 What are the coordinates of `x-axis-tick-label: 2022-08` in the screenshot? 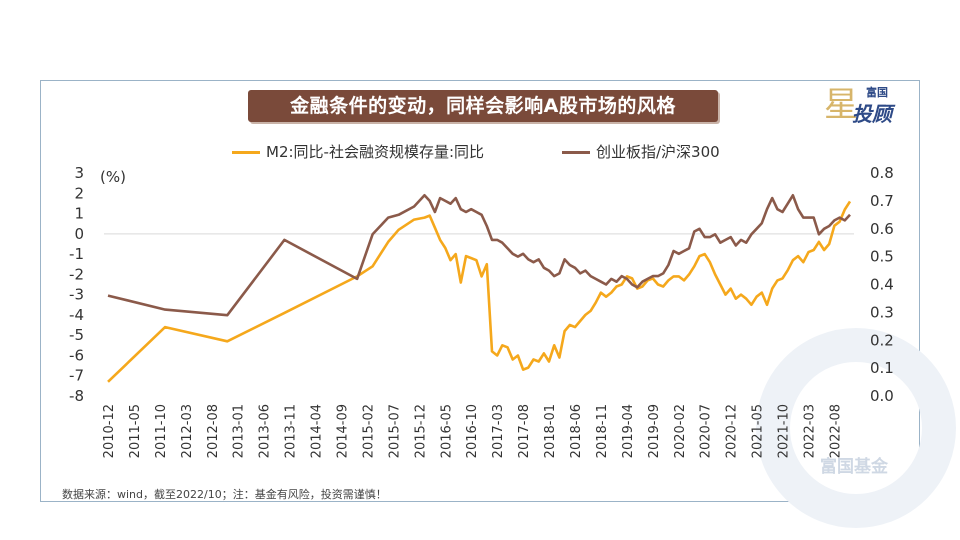 It's located at (835, 431).